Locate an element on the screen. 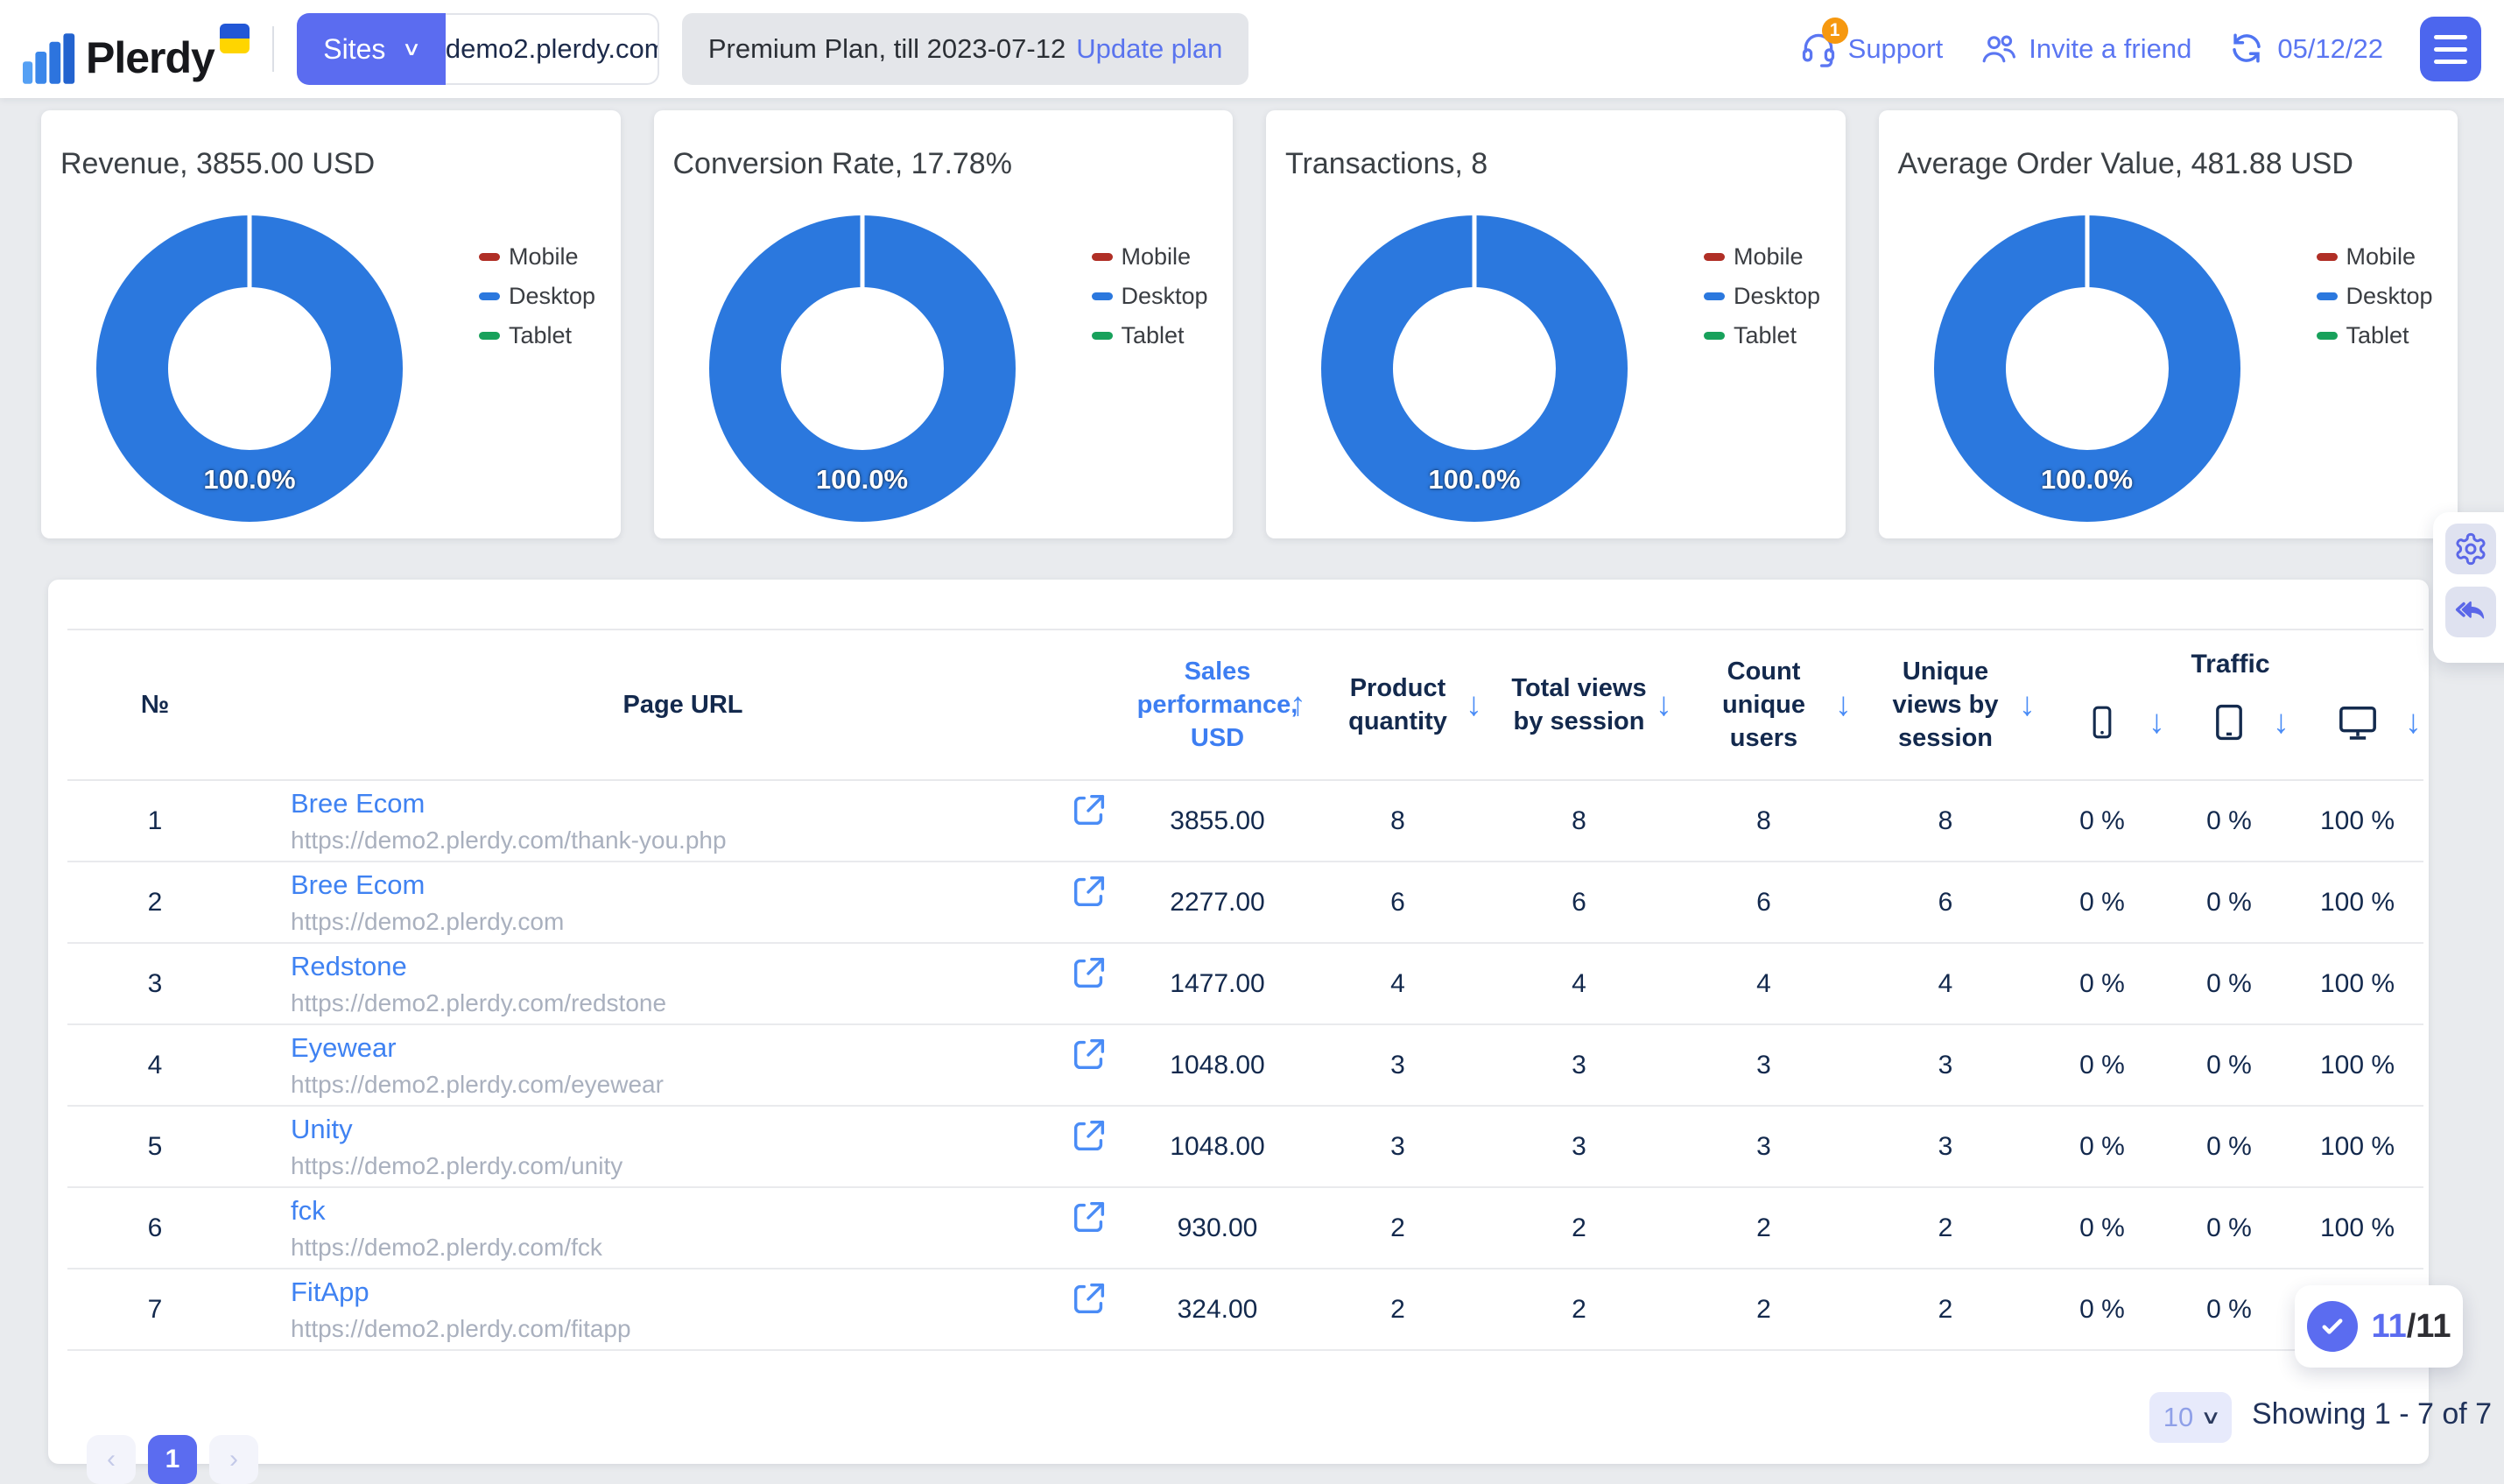 Image resolution: width=2504 pixels, height=1484 pixels. page-title-link: Unity is located at coordinates (322, 1128).